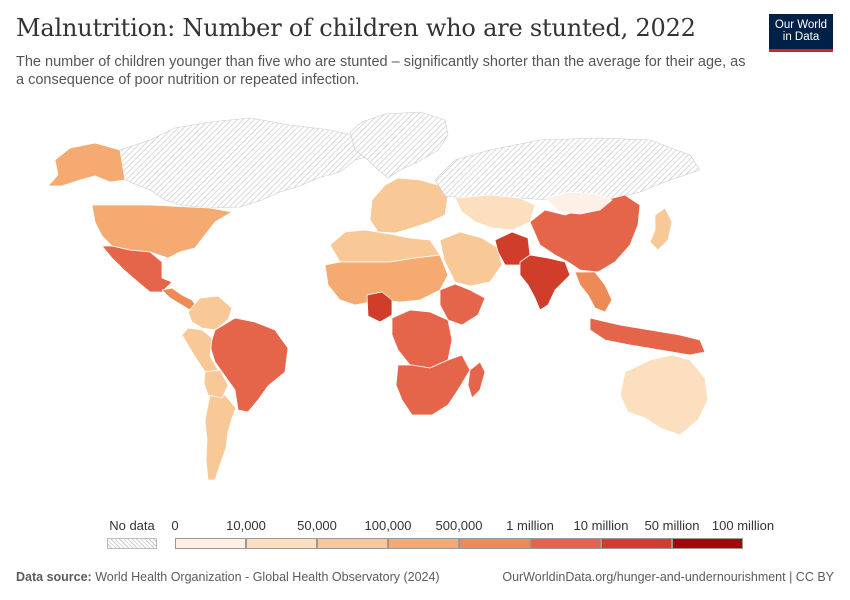 This screenshot has width=850, height=600. I want to click on map-region-greenland, so click(399, 145).